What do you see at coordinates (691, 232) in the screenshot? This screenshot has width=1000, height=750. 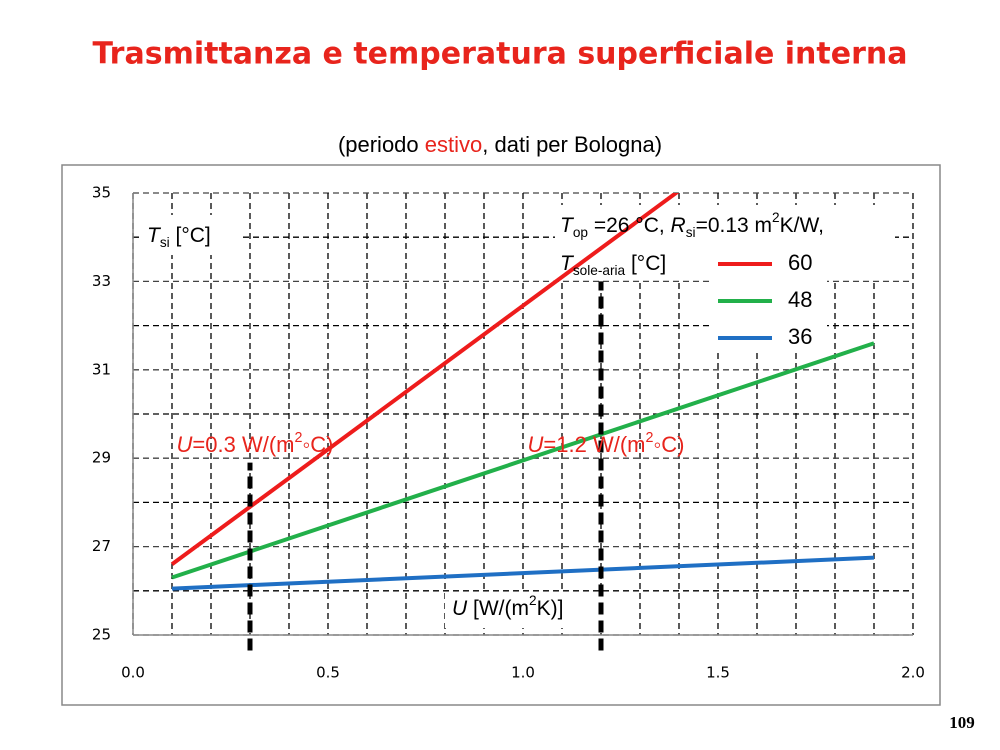 I see `legend-title-part: si` at bounding box center [691, 232].